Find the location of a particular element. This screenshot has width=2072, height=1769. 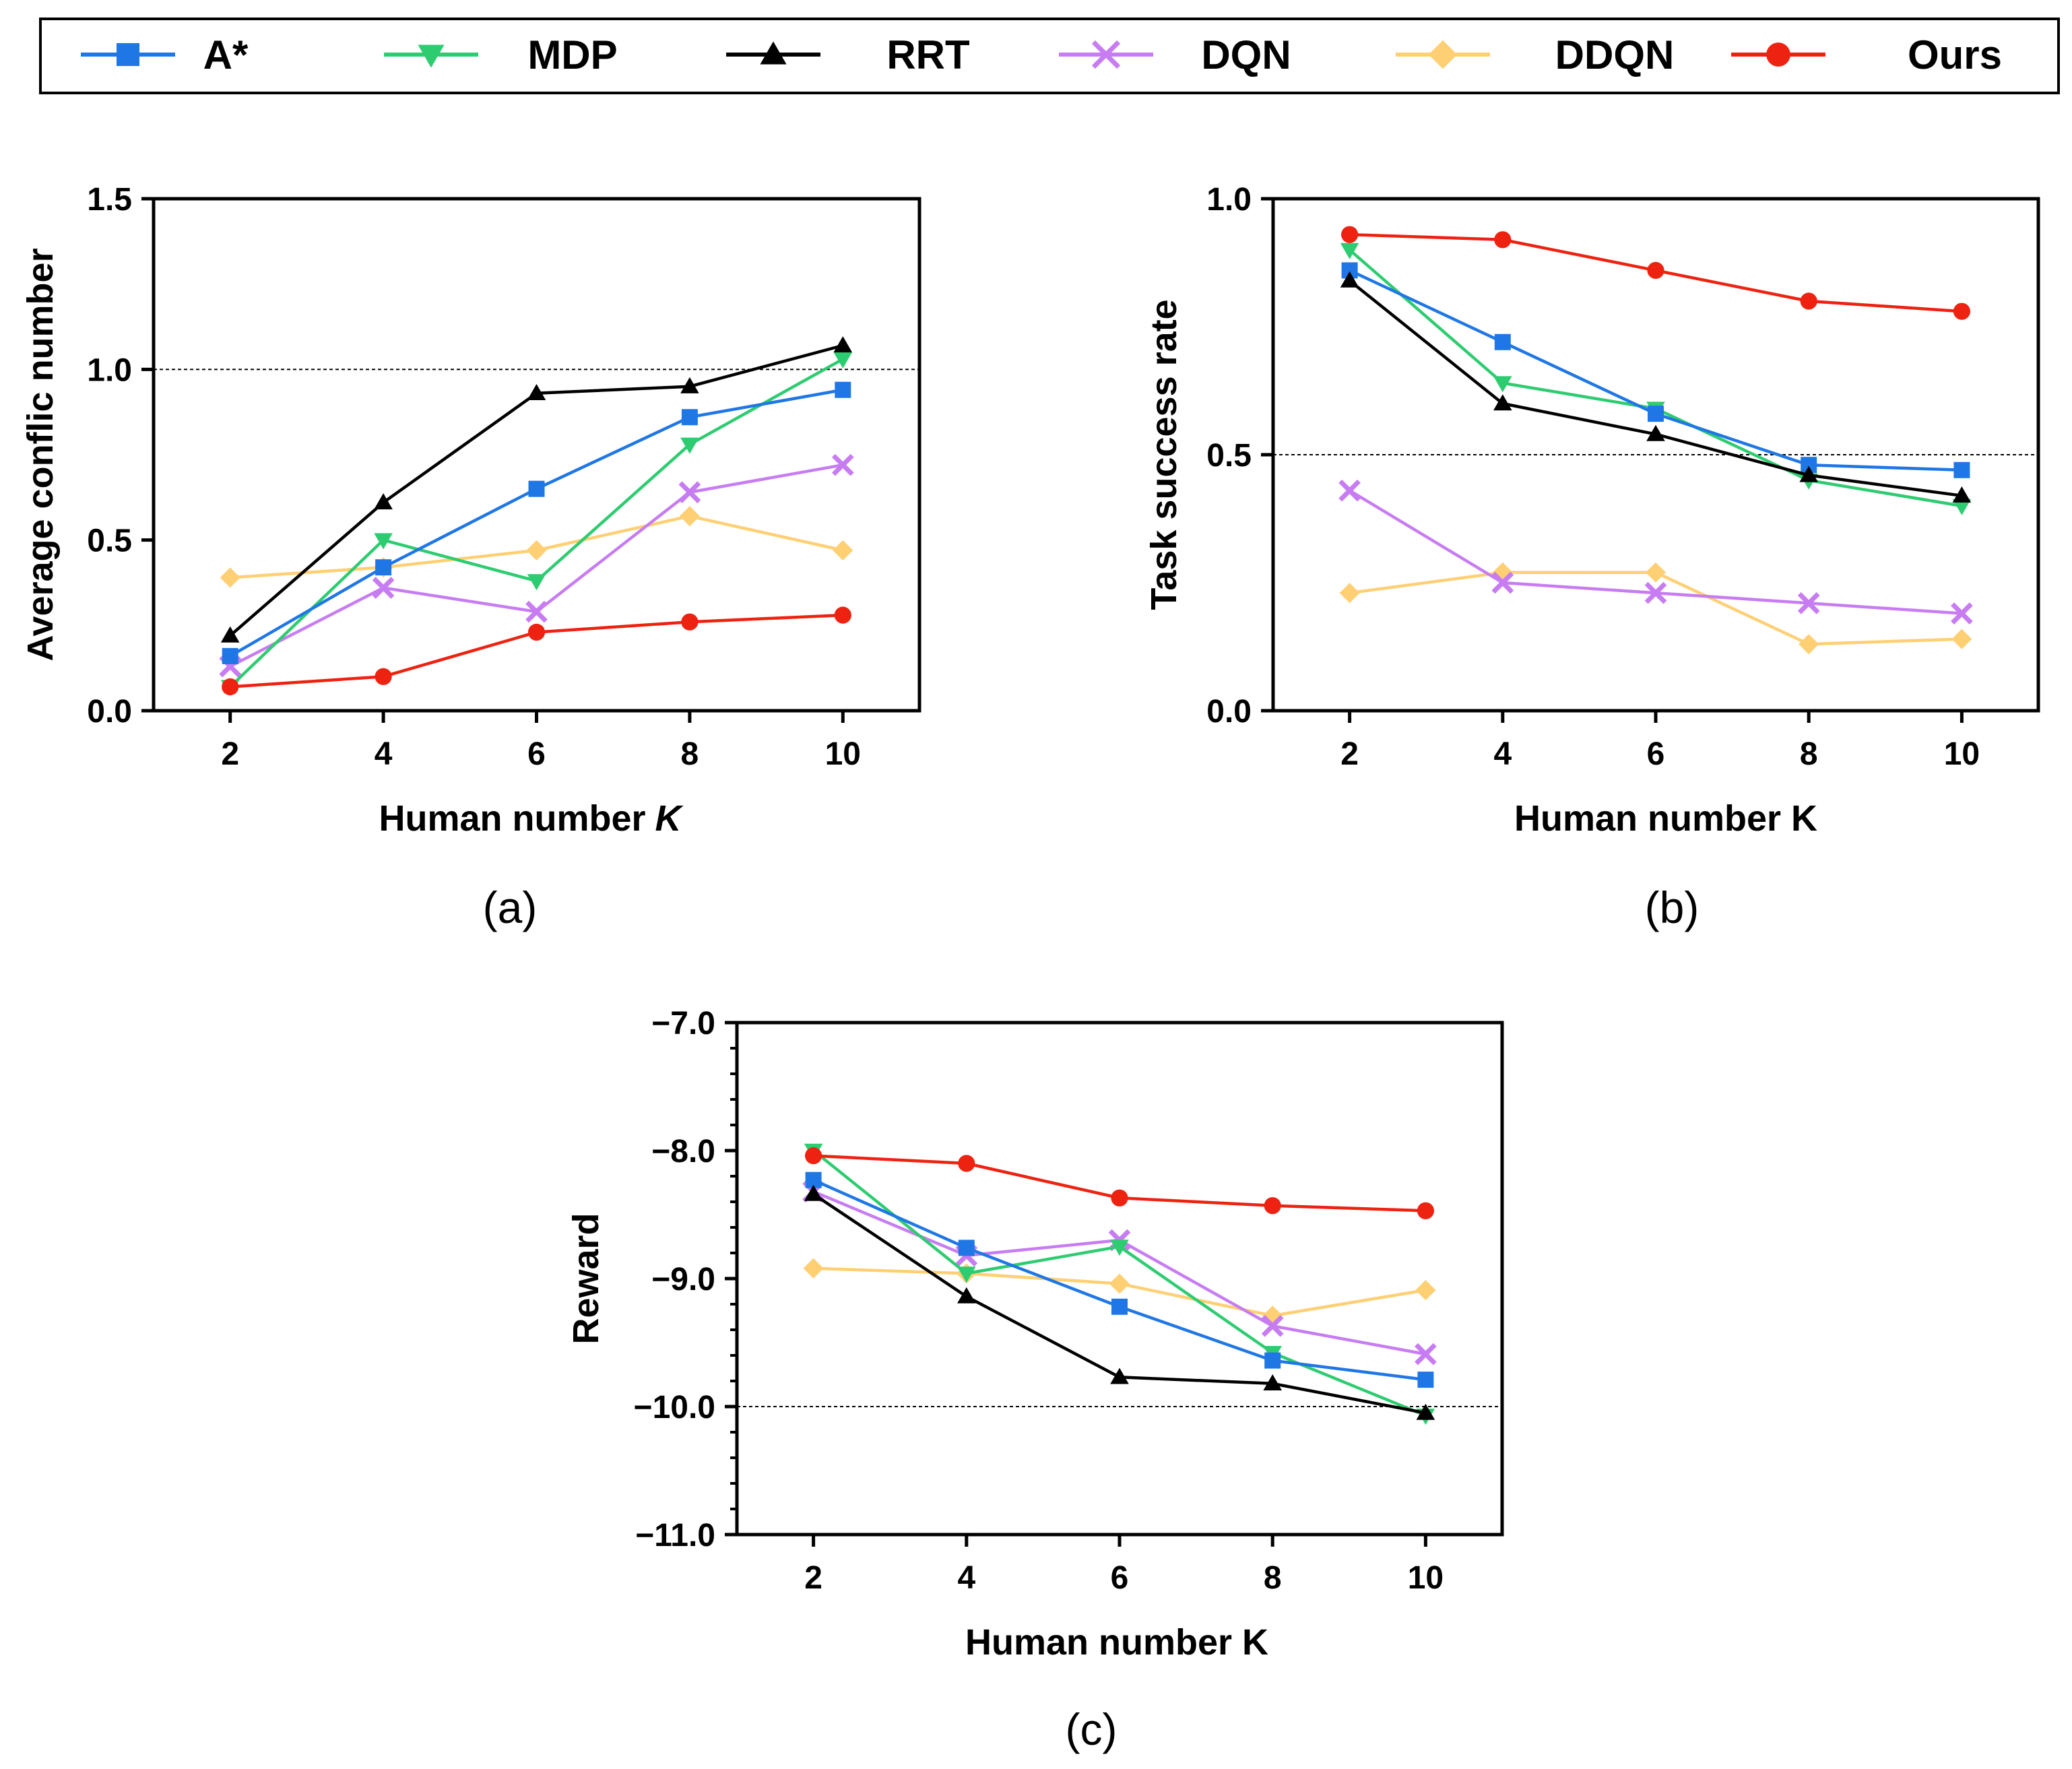

y-axis-title: Task success rate is located at coordinates (1164, 454).